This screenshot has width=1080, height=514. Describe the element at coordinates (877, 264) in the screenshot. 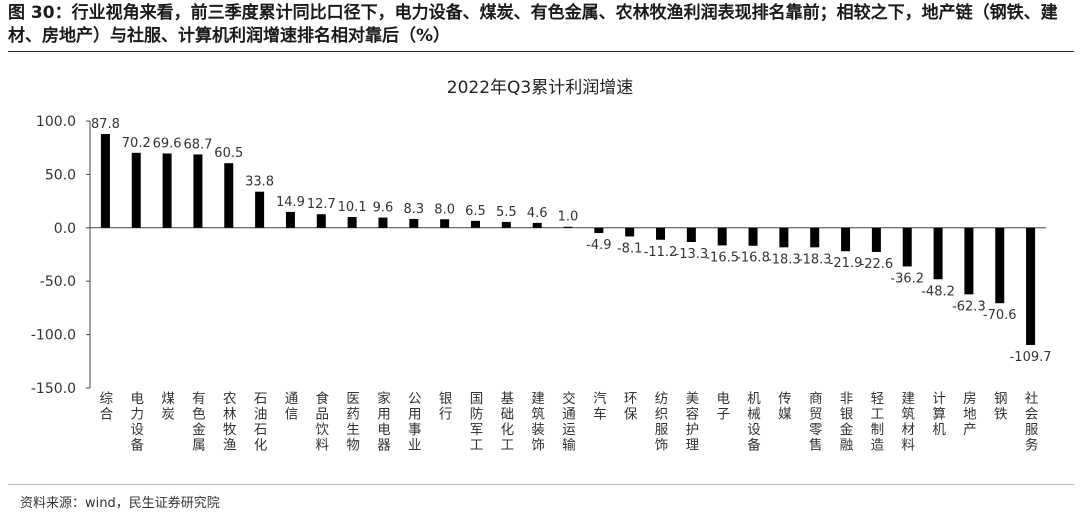

I see `value-label: -22.6` at that location.